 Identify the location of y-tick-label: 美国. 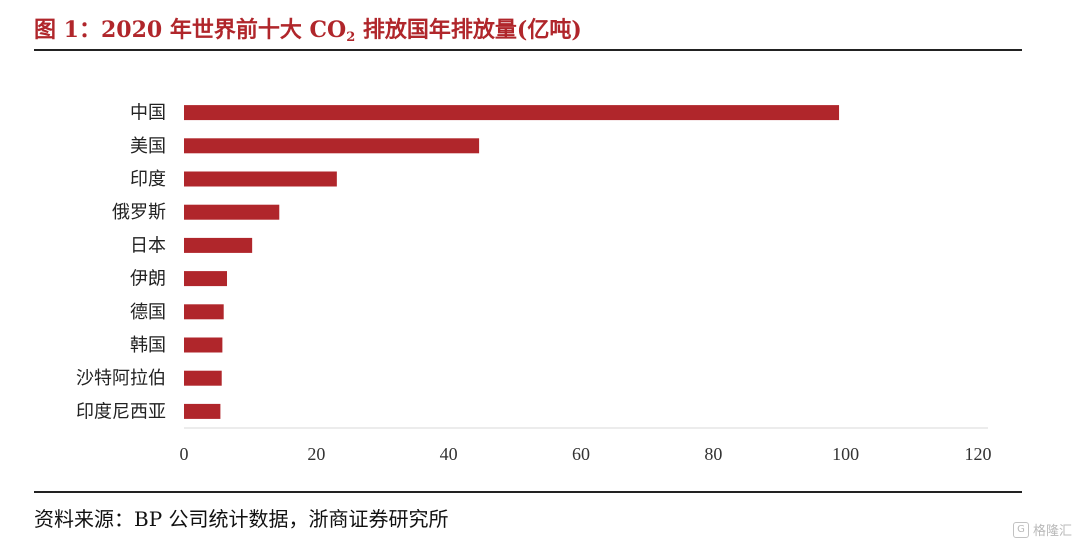
(148, 146).